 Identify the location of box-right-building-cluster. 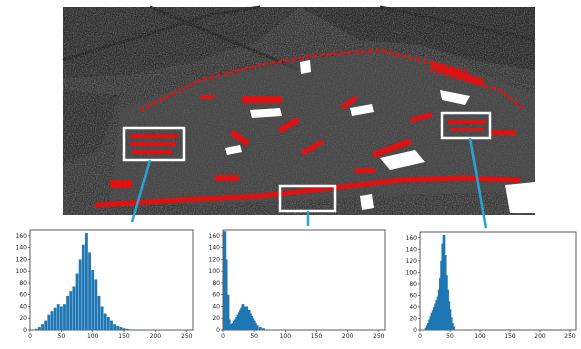
(466, 125).